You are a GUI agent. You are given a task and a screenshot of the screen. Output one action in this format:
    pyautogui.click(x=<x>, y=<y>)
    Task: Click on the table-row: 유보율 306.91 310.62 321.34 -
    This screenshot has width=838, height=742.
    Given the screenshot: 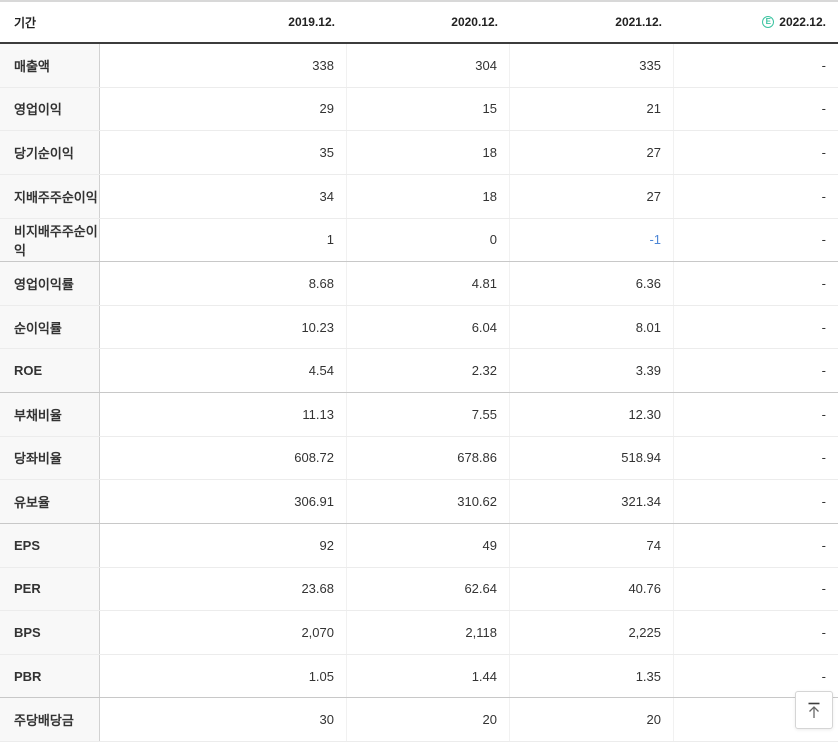 What is the action you would take?
    pyautogui.click(x=419, y=502)
    